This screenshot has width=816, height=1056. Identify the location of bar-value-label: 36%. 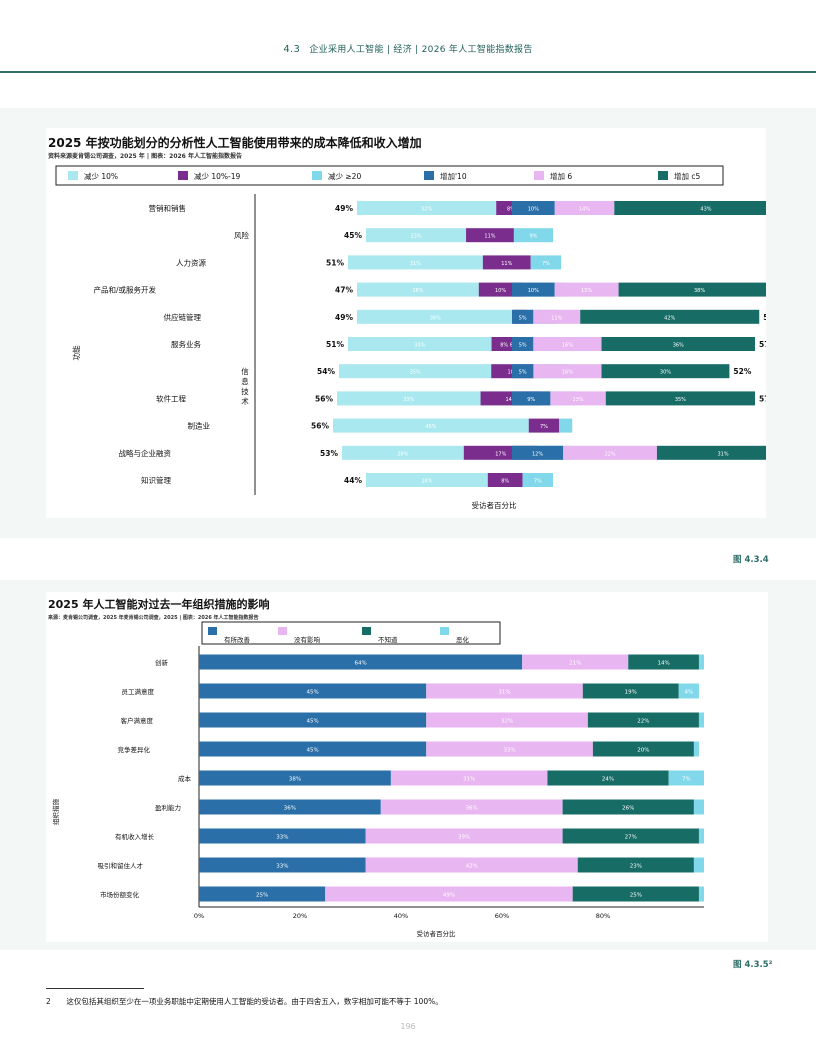
(472, 809).